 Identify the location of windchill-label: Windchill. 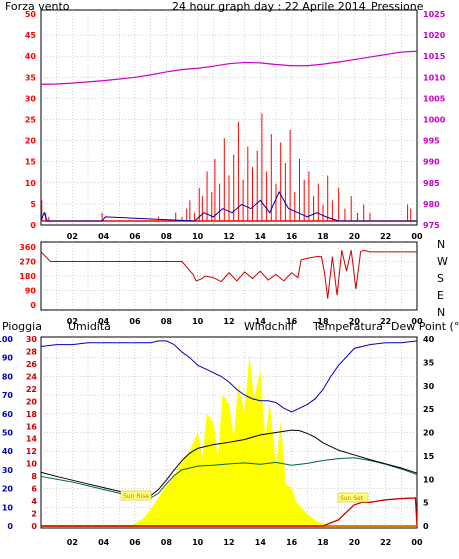
(269, 326).